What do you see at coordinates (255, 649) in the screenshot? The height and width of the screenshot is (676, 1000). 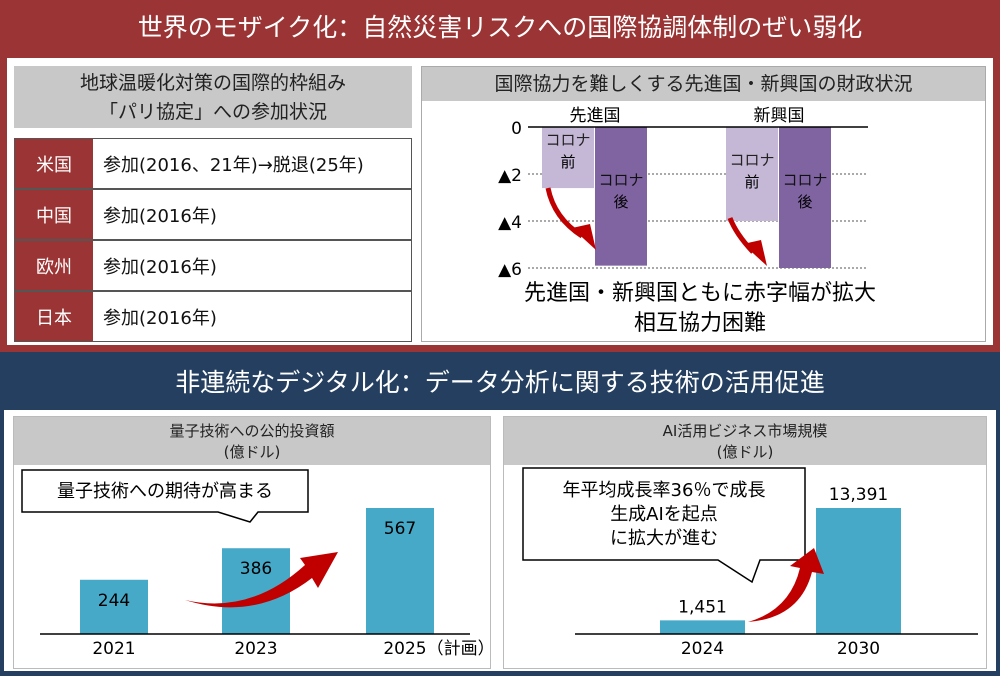 I see `x-tick-label: 2023` at bounding box center [255, 649].